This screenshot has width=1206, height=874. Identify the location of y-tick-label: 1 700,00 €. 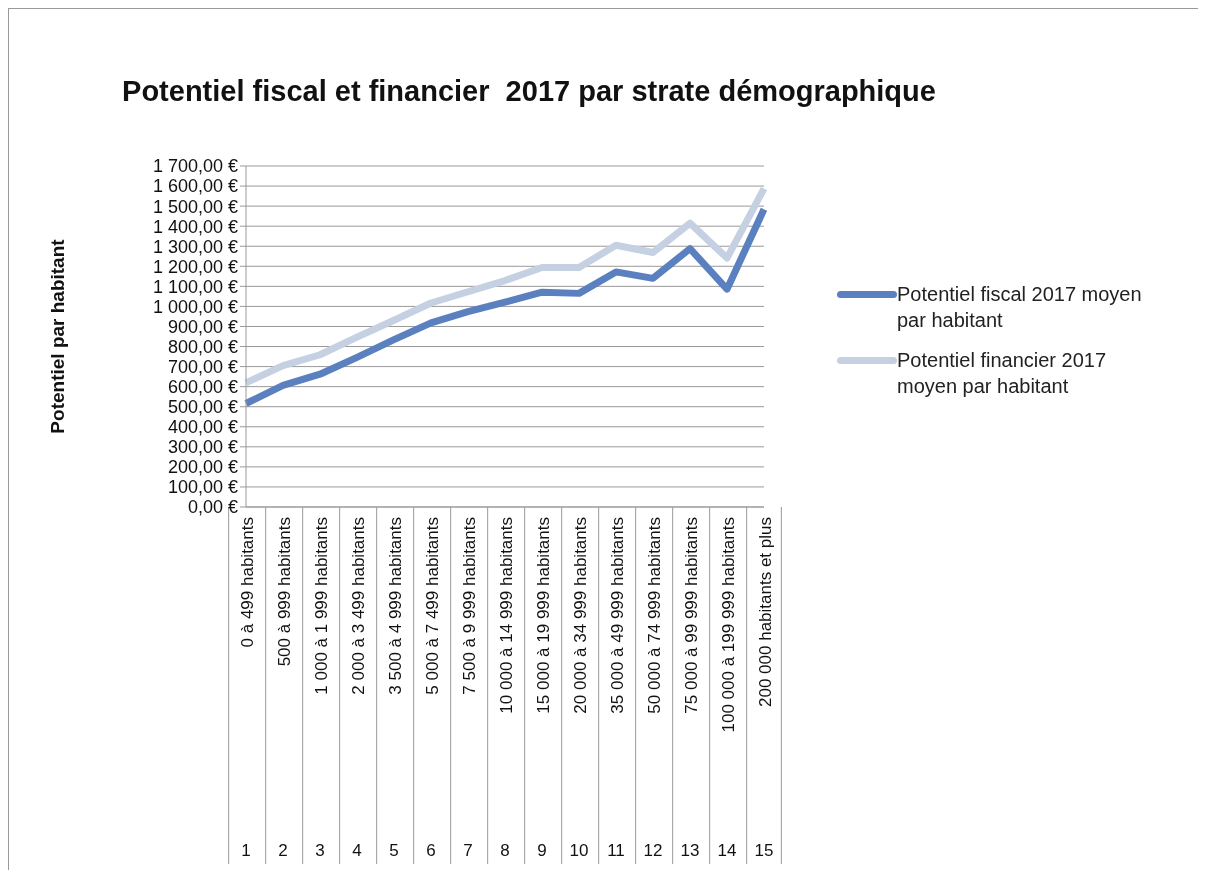
(195, 166).